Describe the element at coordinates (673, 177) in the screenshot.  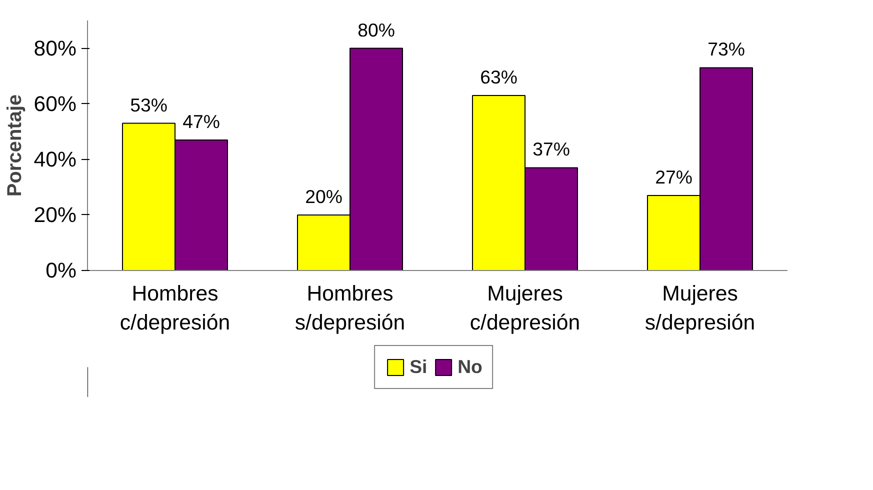
I see `data-label: 27%` at that location.